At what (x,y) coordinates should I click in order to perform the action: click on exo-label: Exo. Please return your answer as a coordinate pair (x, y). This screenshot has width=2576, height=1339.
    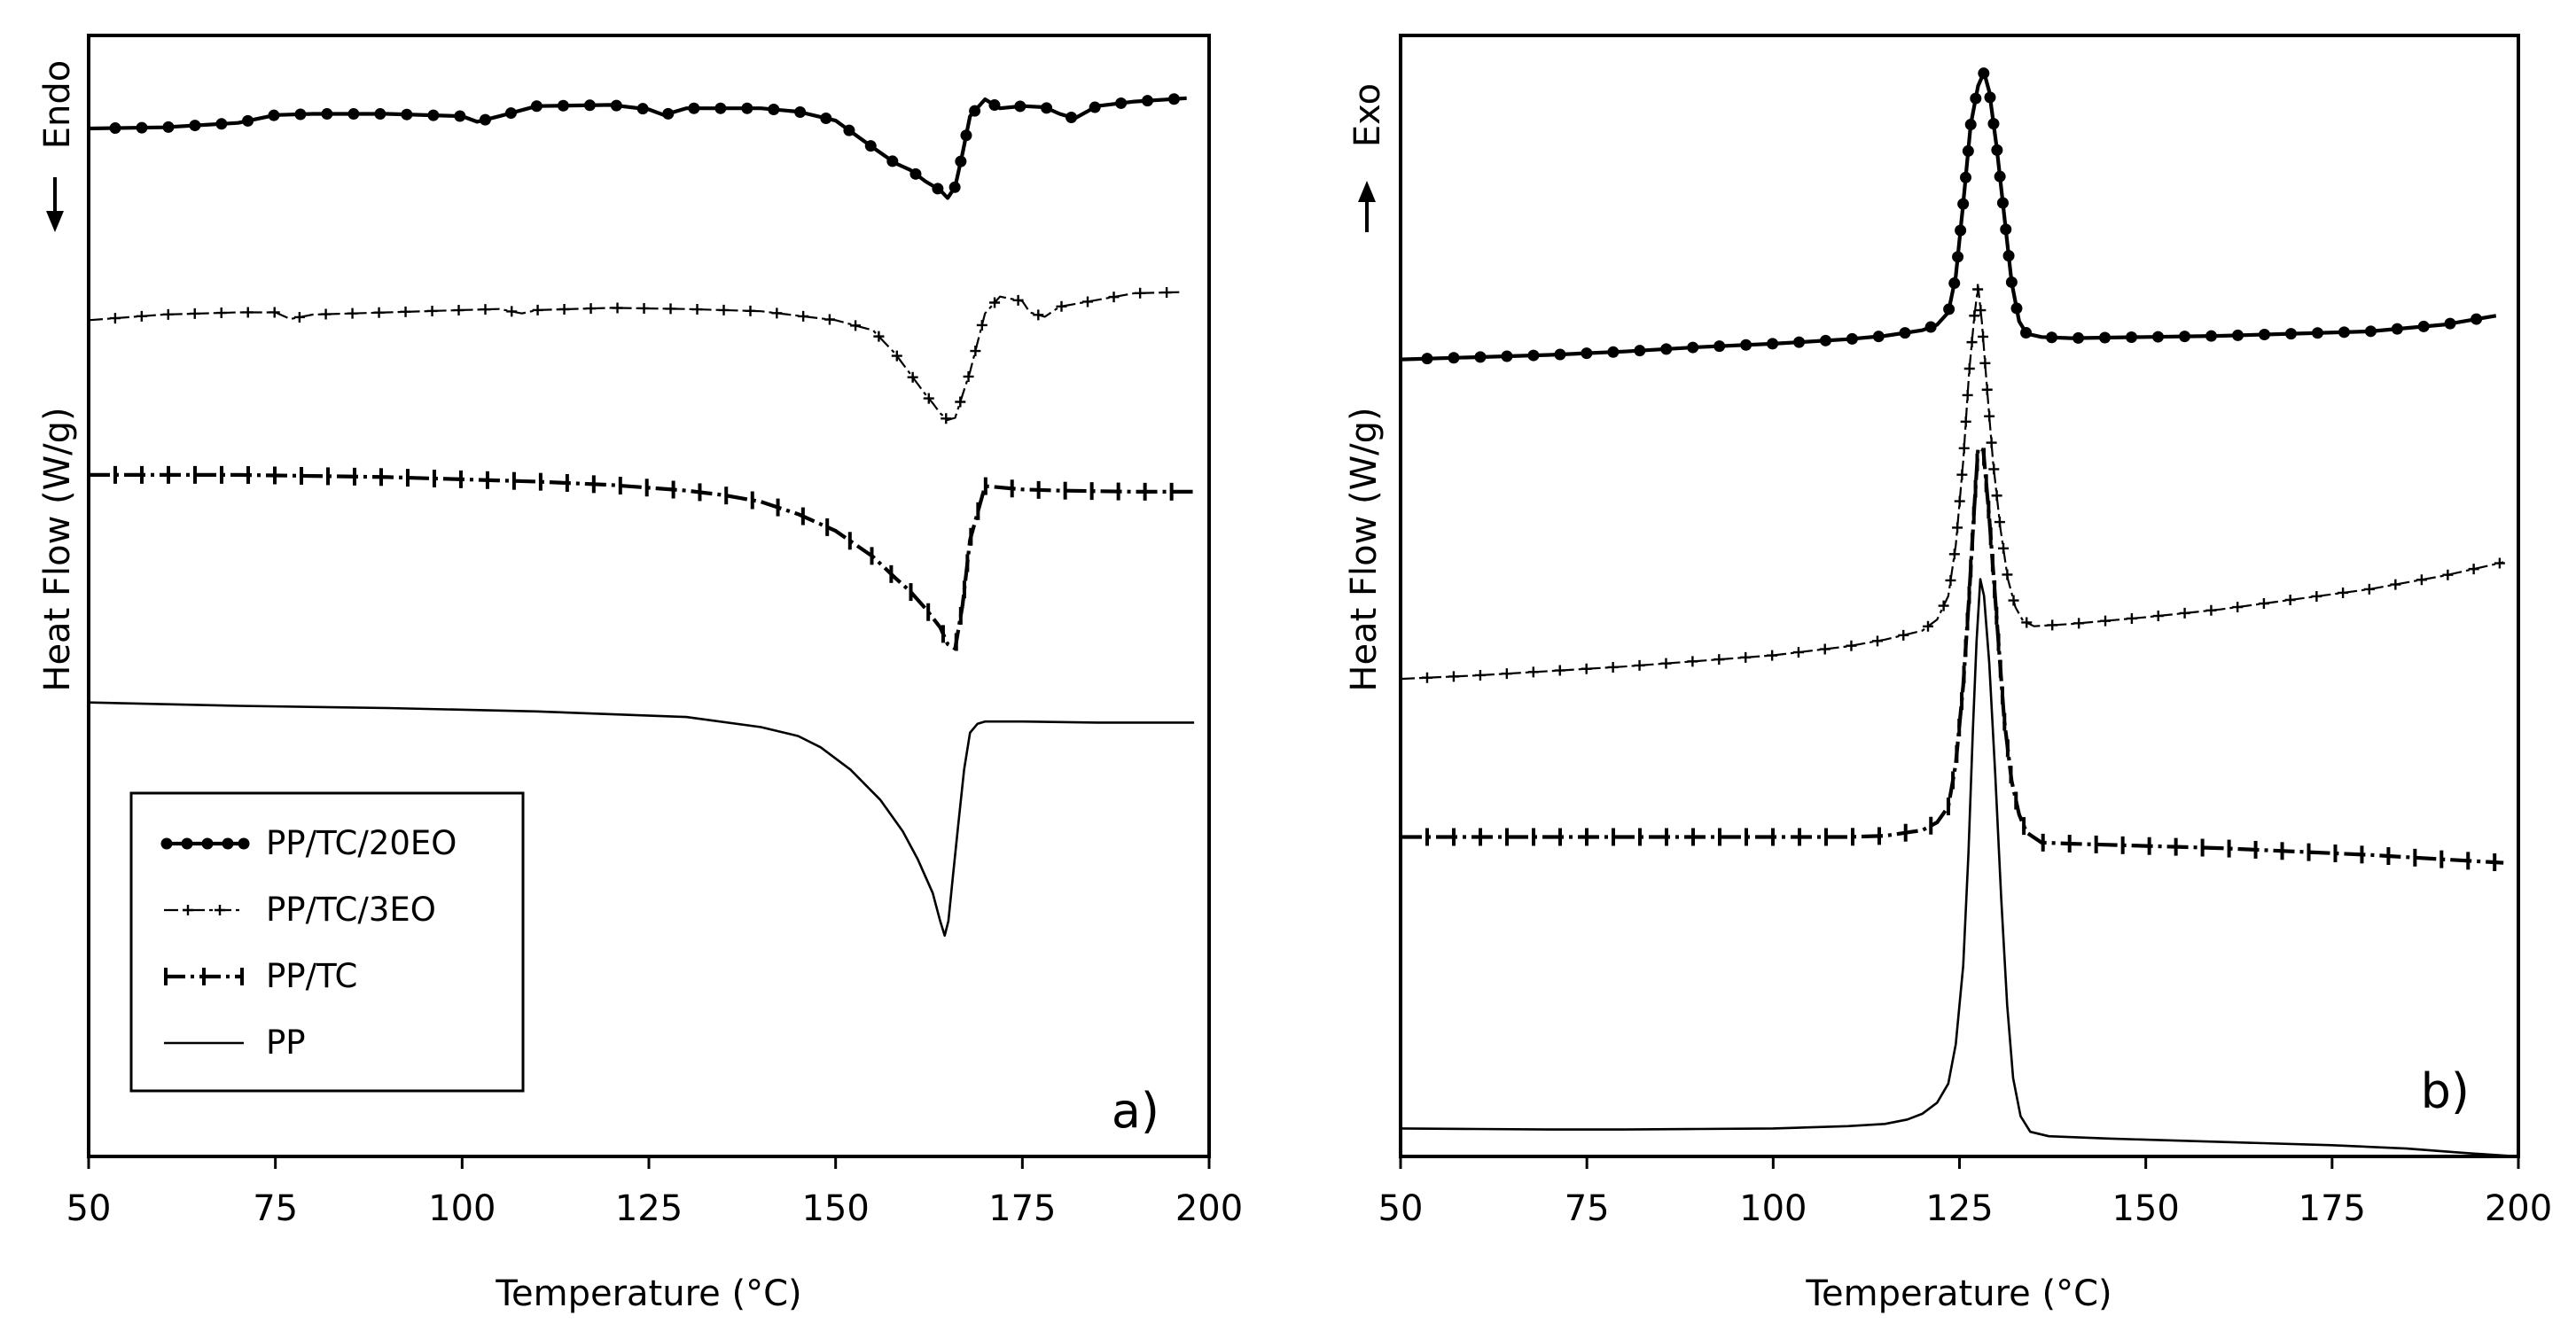
    Looking at the image, I should click on (1367, 115).